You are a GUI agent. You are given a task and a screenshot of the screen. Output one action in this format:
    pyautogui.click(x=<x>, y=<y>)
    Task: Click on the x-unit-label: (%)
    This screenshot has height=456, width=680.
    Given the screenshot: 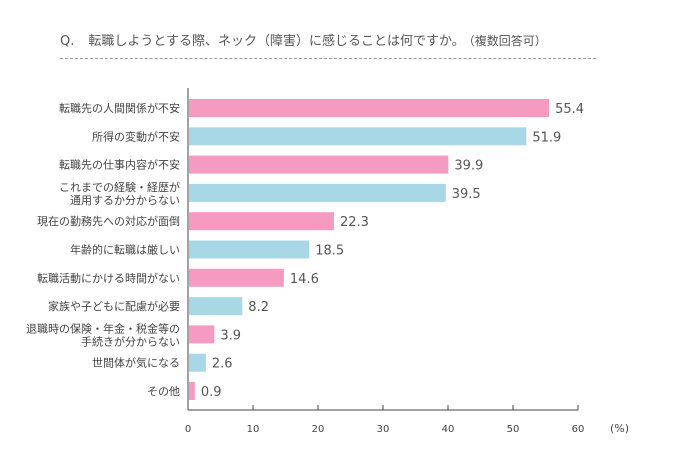 What is the action you would take?
    pyautogui.click(x=619, y=428)
    